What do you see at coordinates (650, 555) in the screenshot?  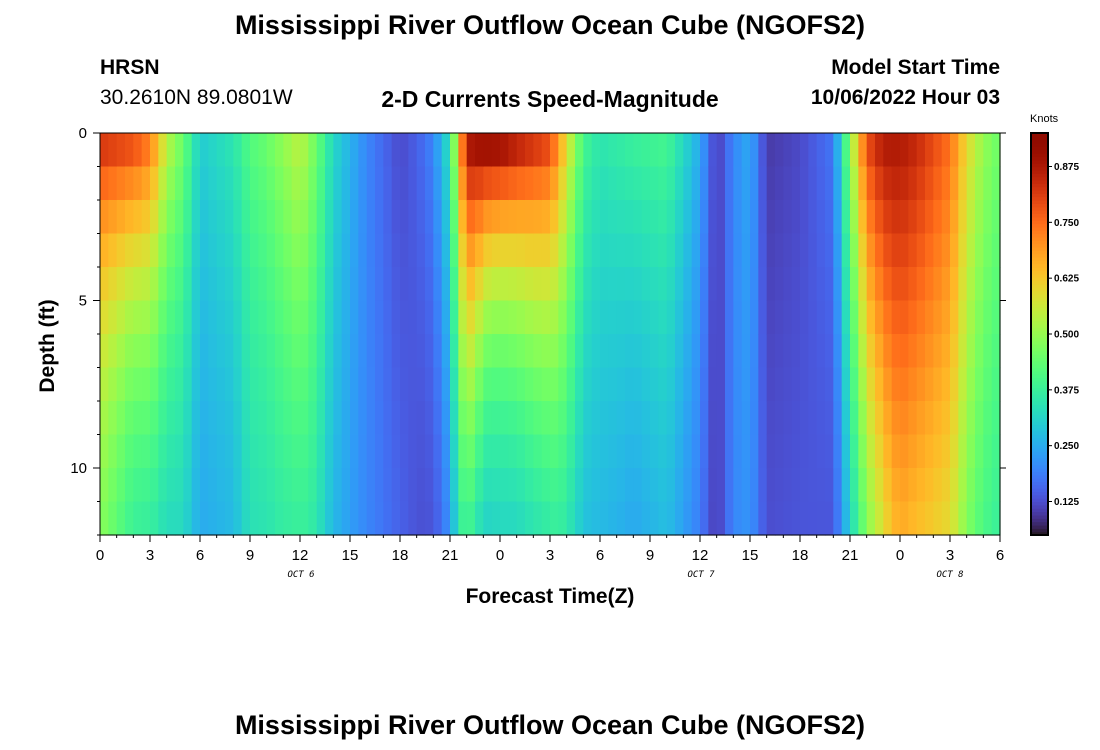 I see `x-tick-label: 9` at bounding box center [650, 555].